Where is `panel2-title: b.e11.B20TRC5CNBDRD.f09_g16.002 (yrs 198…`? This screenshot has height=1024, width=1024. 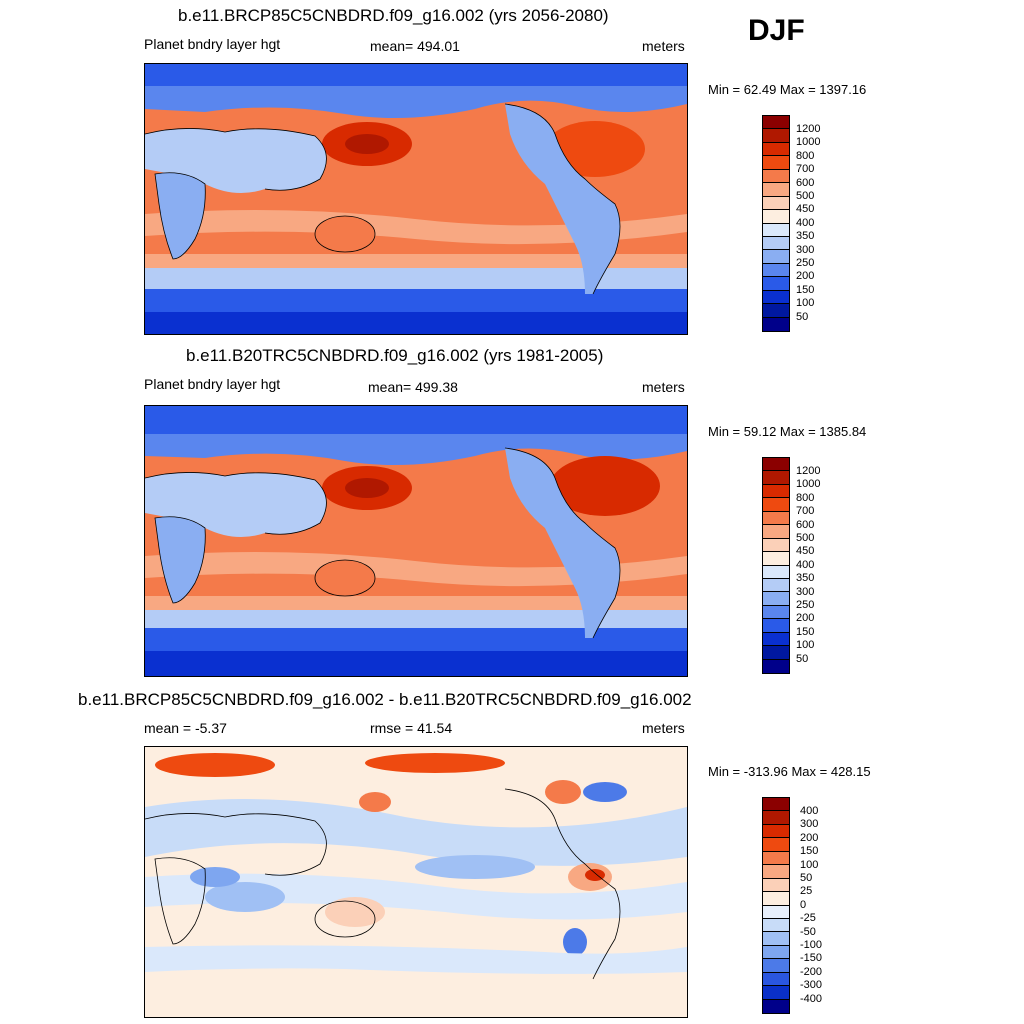 panel2-title: b.e11.B20TRC5CNBDRD.f09_g16.002 (yrs 198… is located at coordinates (395, 355).